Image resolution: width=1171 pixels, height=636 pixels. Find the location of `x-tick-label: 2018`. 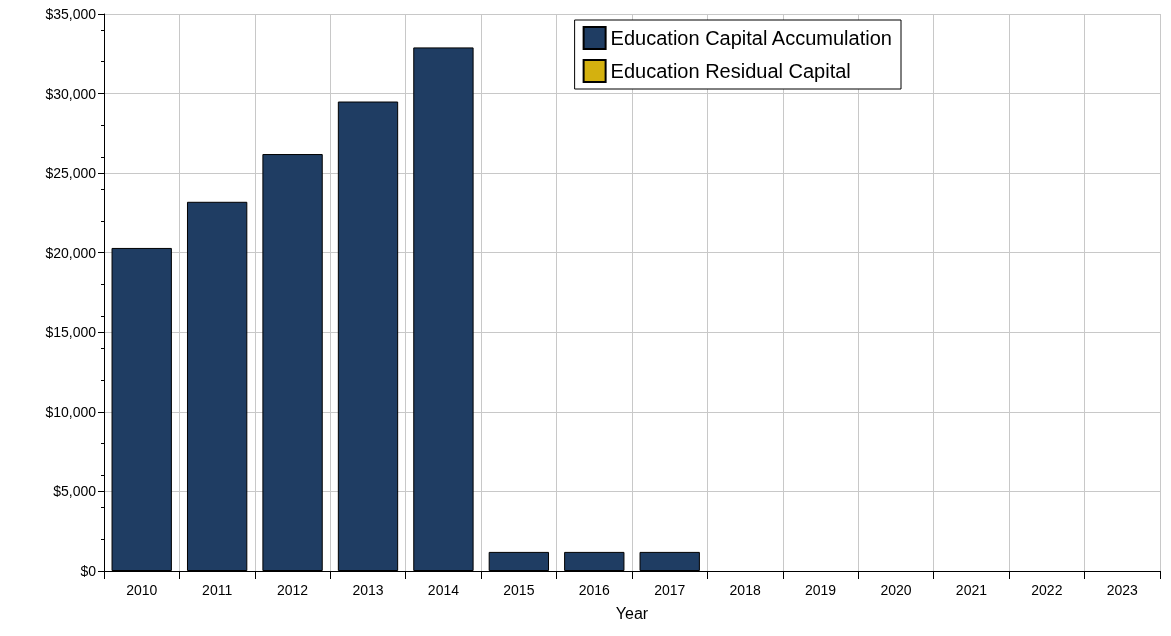

x-tick-label: 2018 is located at coordinates (745, 590).